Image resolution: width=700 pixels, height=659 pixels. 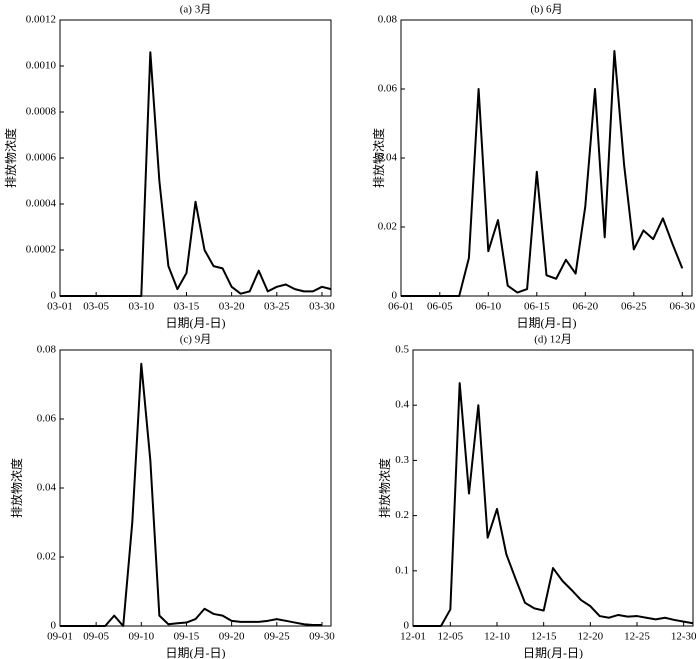 What do you see at coordinates (195, 340) in the screenshot?
I see `subplot-title: (c) 9月` at bounding box center [195, 340].